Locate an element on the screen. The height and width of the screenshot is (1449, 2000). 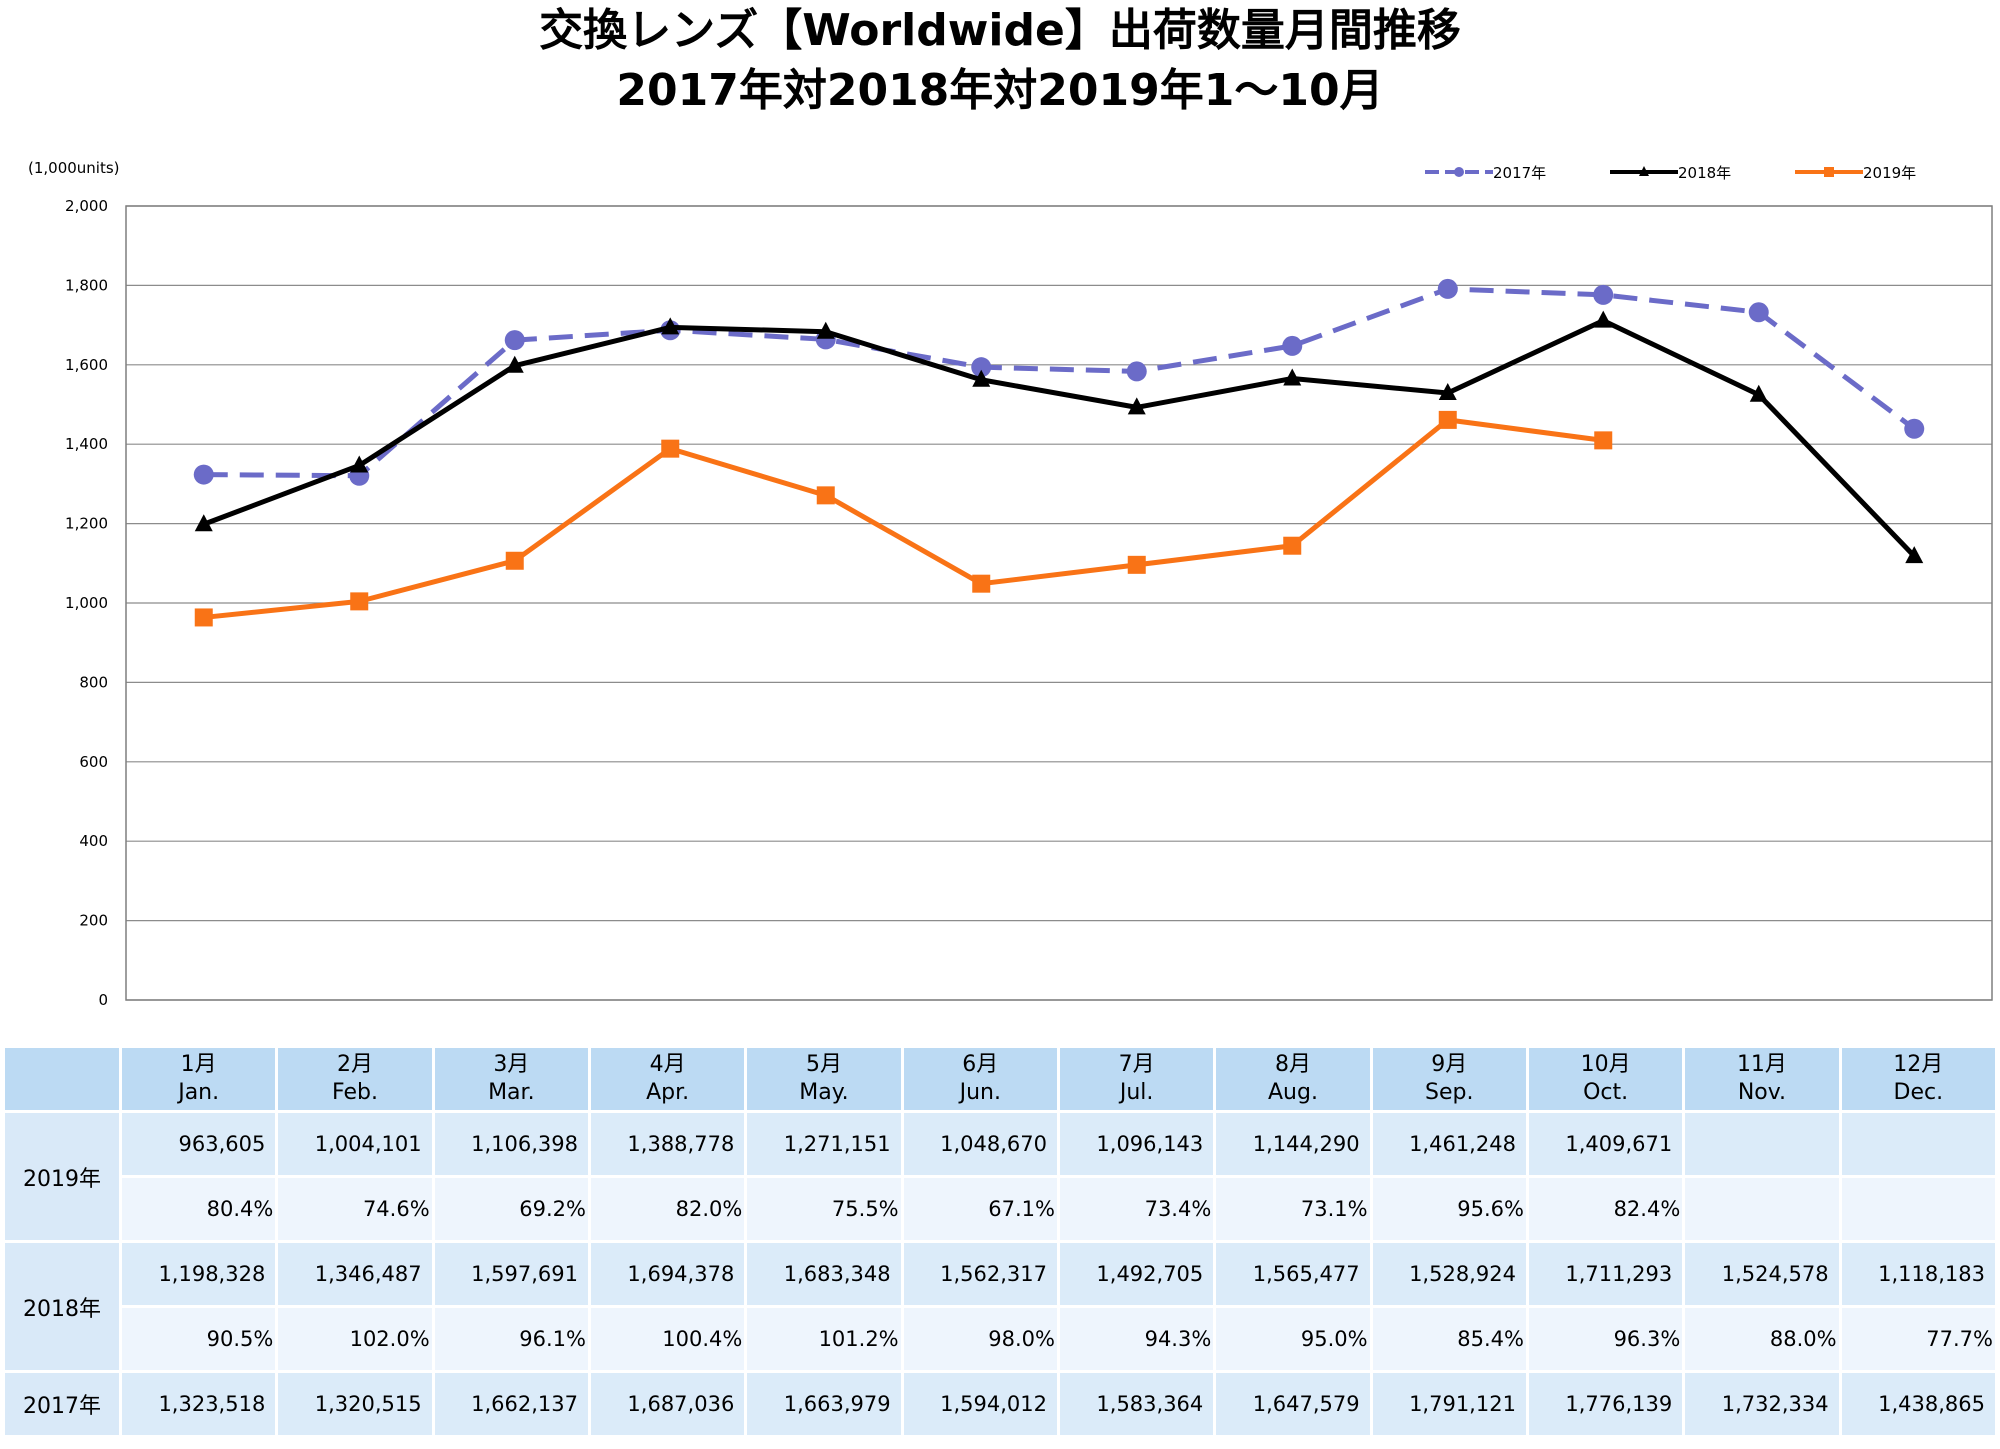
legend-label: 2019年 is located at coordinates (1889, 173).